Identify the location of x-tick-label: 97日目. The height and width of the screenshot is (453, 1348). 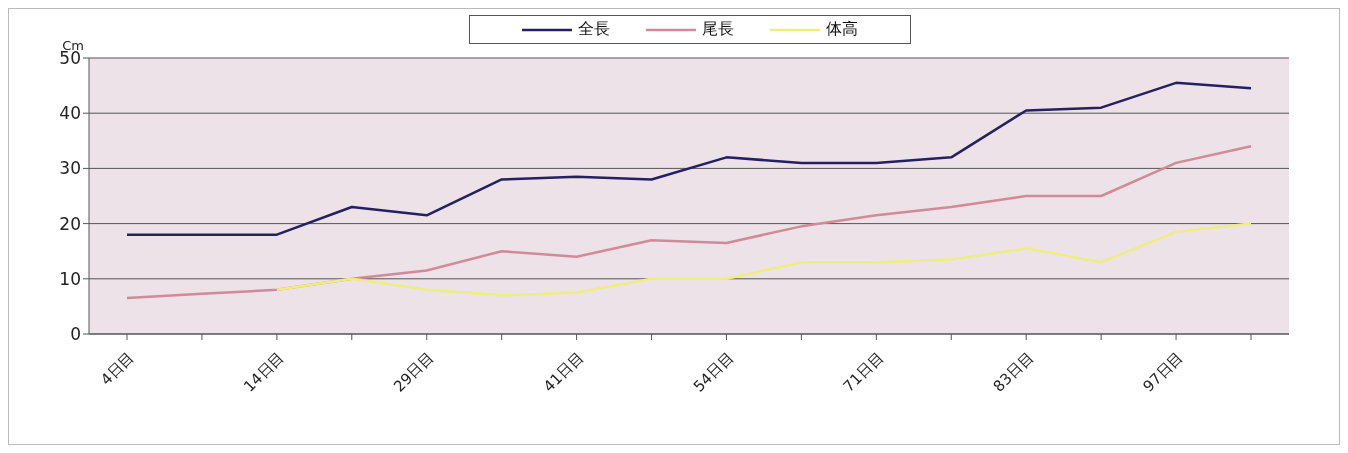
(1163, 372).